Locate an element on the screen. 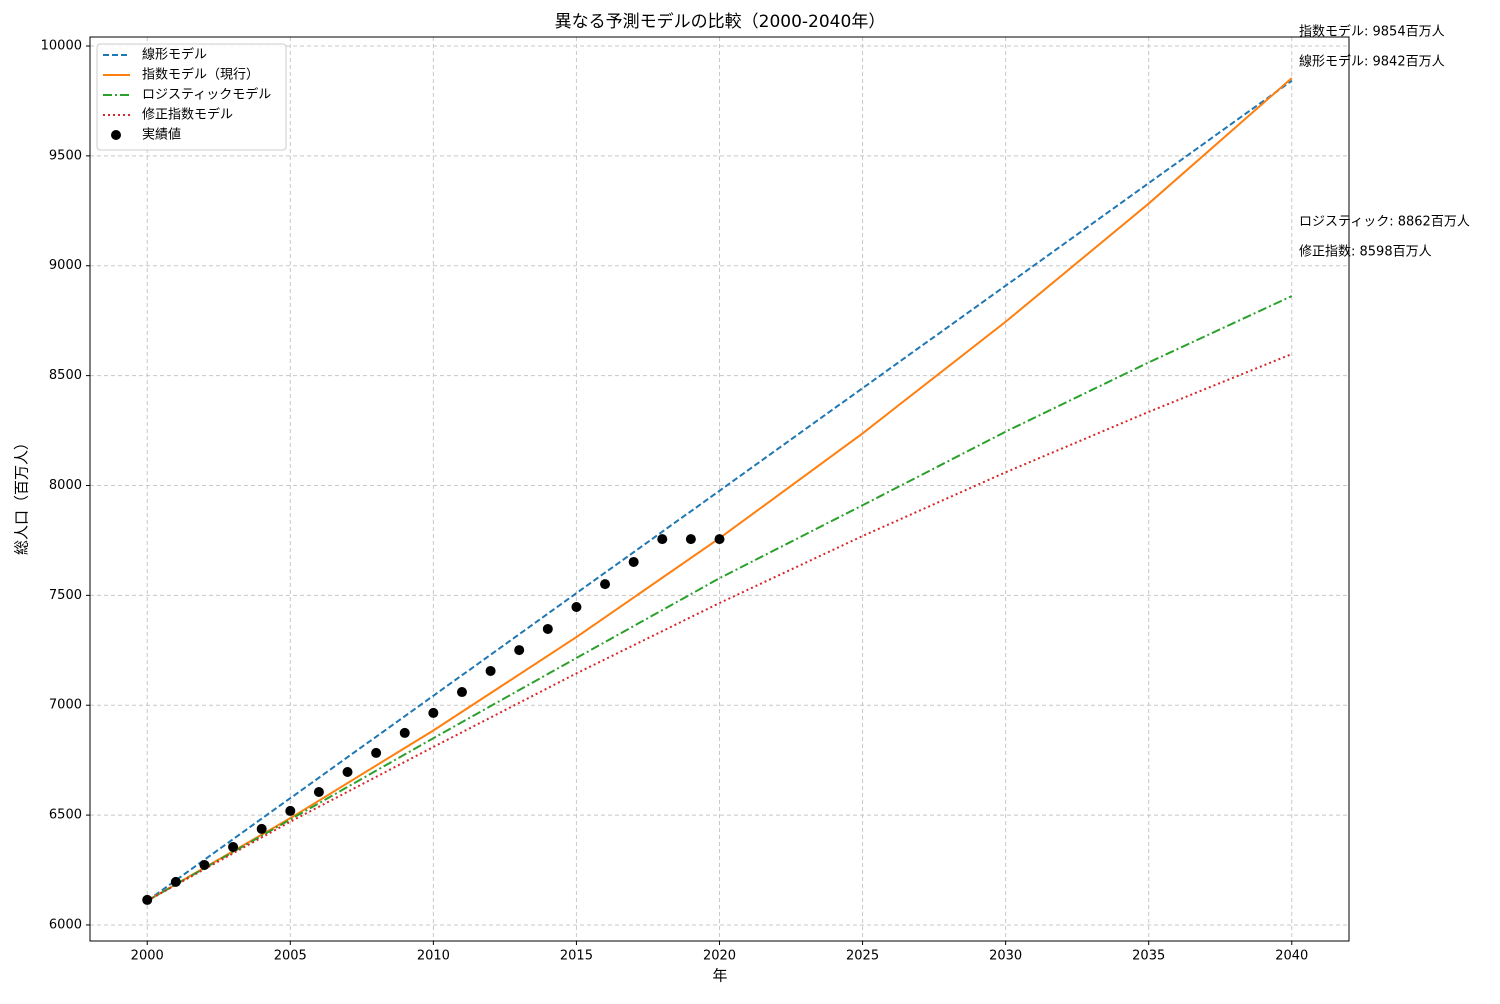 This screenshot has width=1500, height=1004. y-tick-label: 9500 is located at coordinates (65, 155).